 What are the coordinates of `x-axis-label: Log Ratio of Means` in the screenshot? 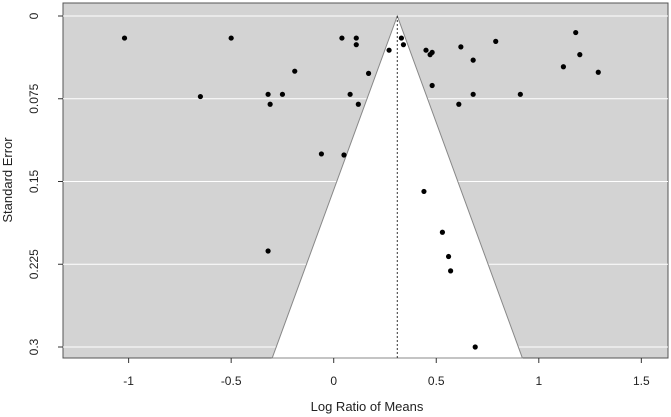 It's located at (367, 406).